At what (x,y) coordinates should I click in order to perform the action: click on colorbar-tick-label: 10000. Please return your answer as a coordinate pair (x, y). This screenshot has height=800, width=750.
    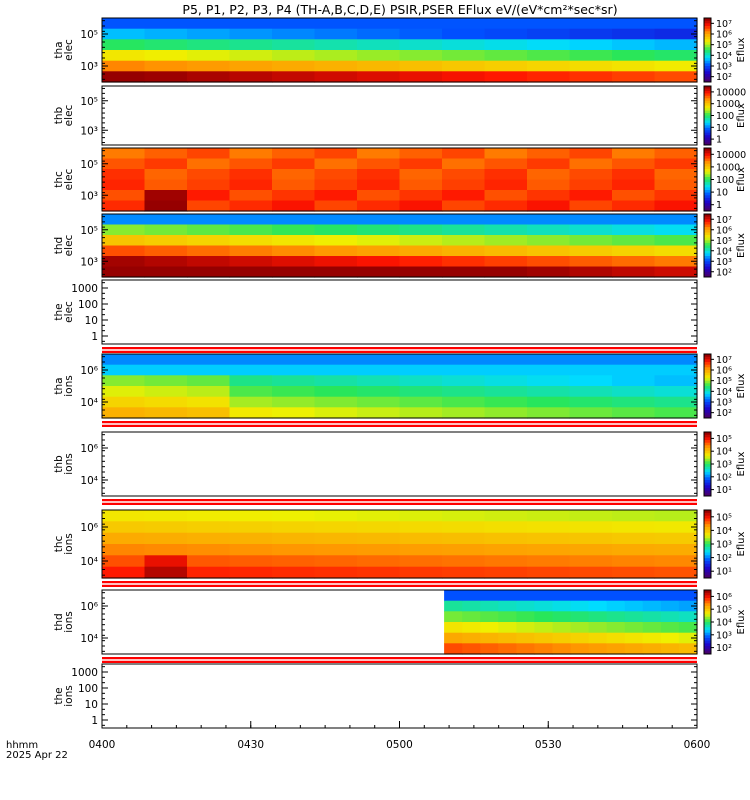
    Looking at the image, I should click on (731, 92).